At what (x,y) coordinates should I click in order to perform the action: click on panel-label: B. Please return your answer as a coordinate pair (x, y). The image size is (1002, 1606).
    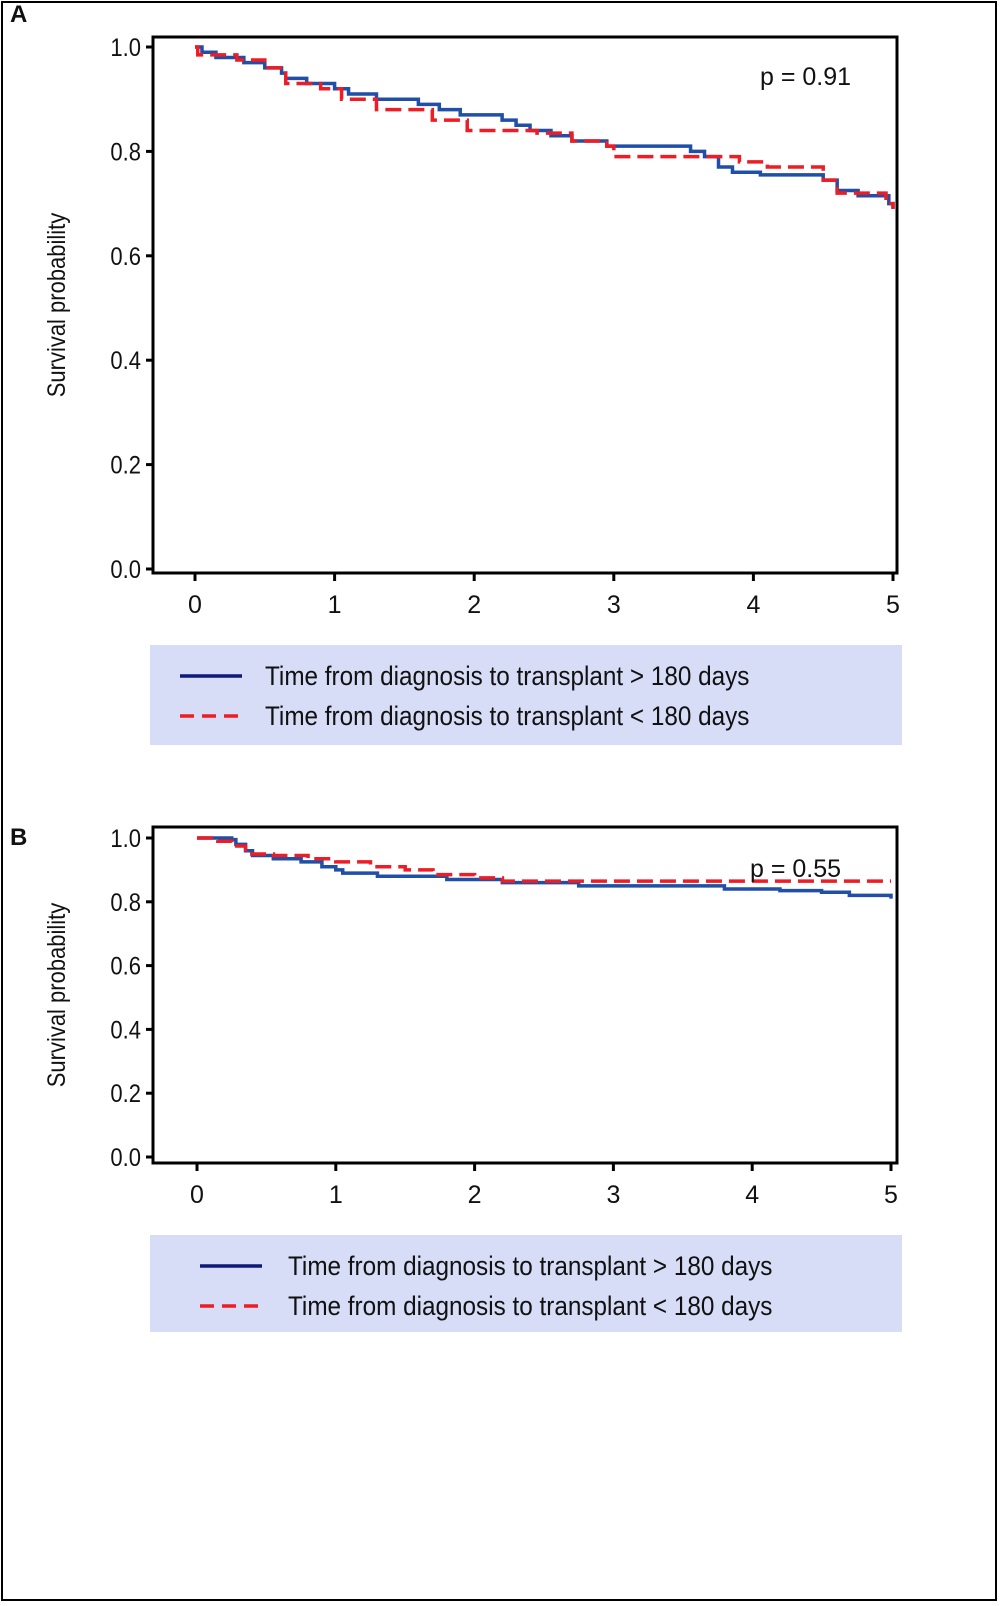
    Looking at the image, I should click on (18, 837).